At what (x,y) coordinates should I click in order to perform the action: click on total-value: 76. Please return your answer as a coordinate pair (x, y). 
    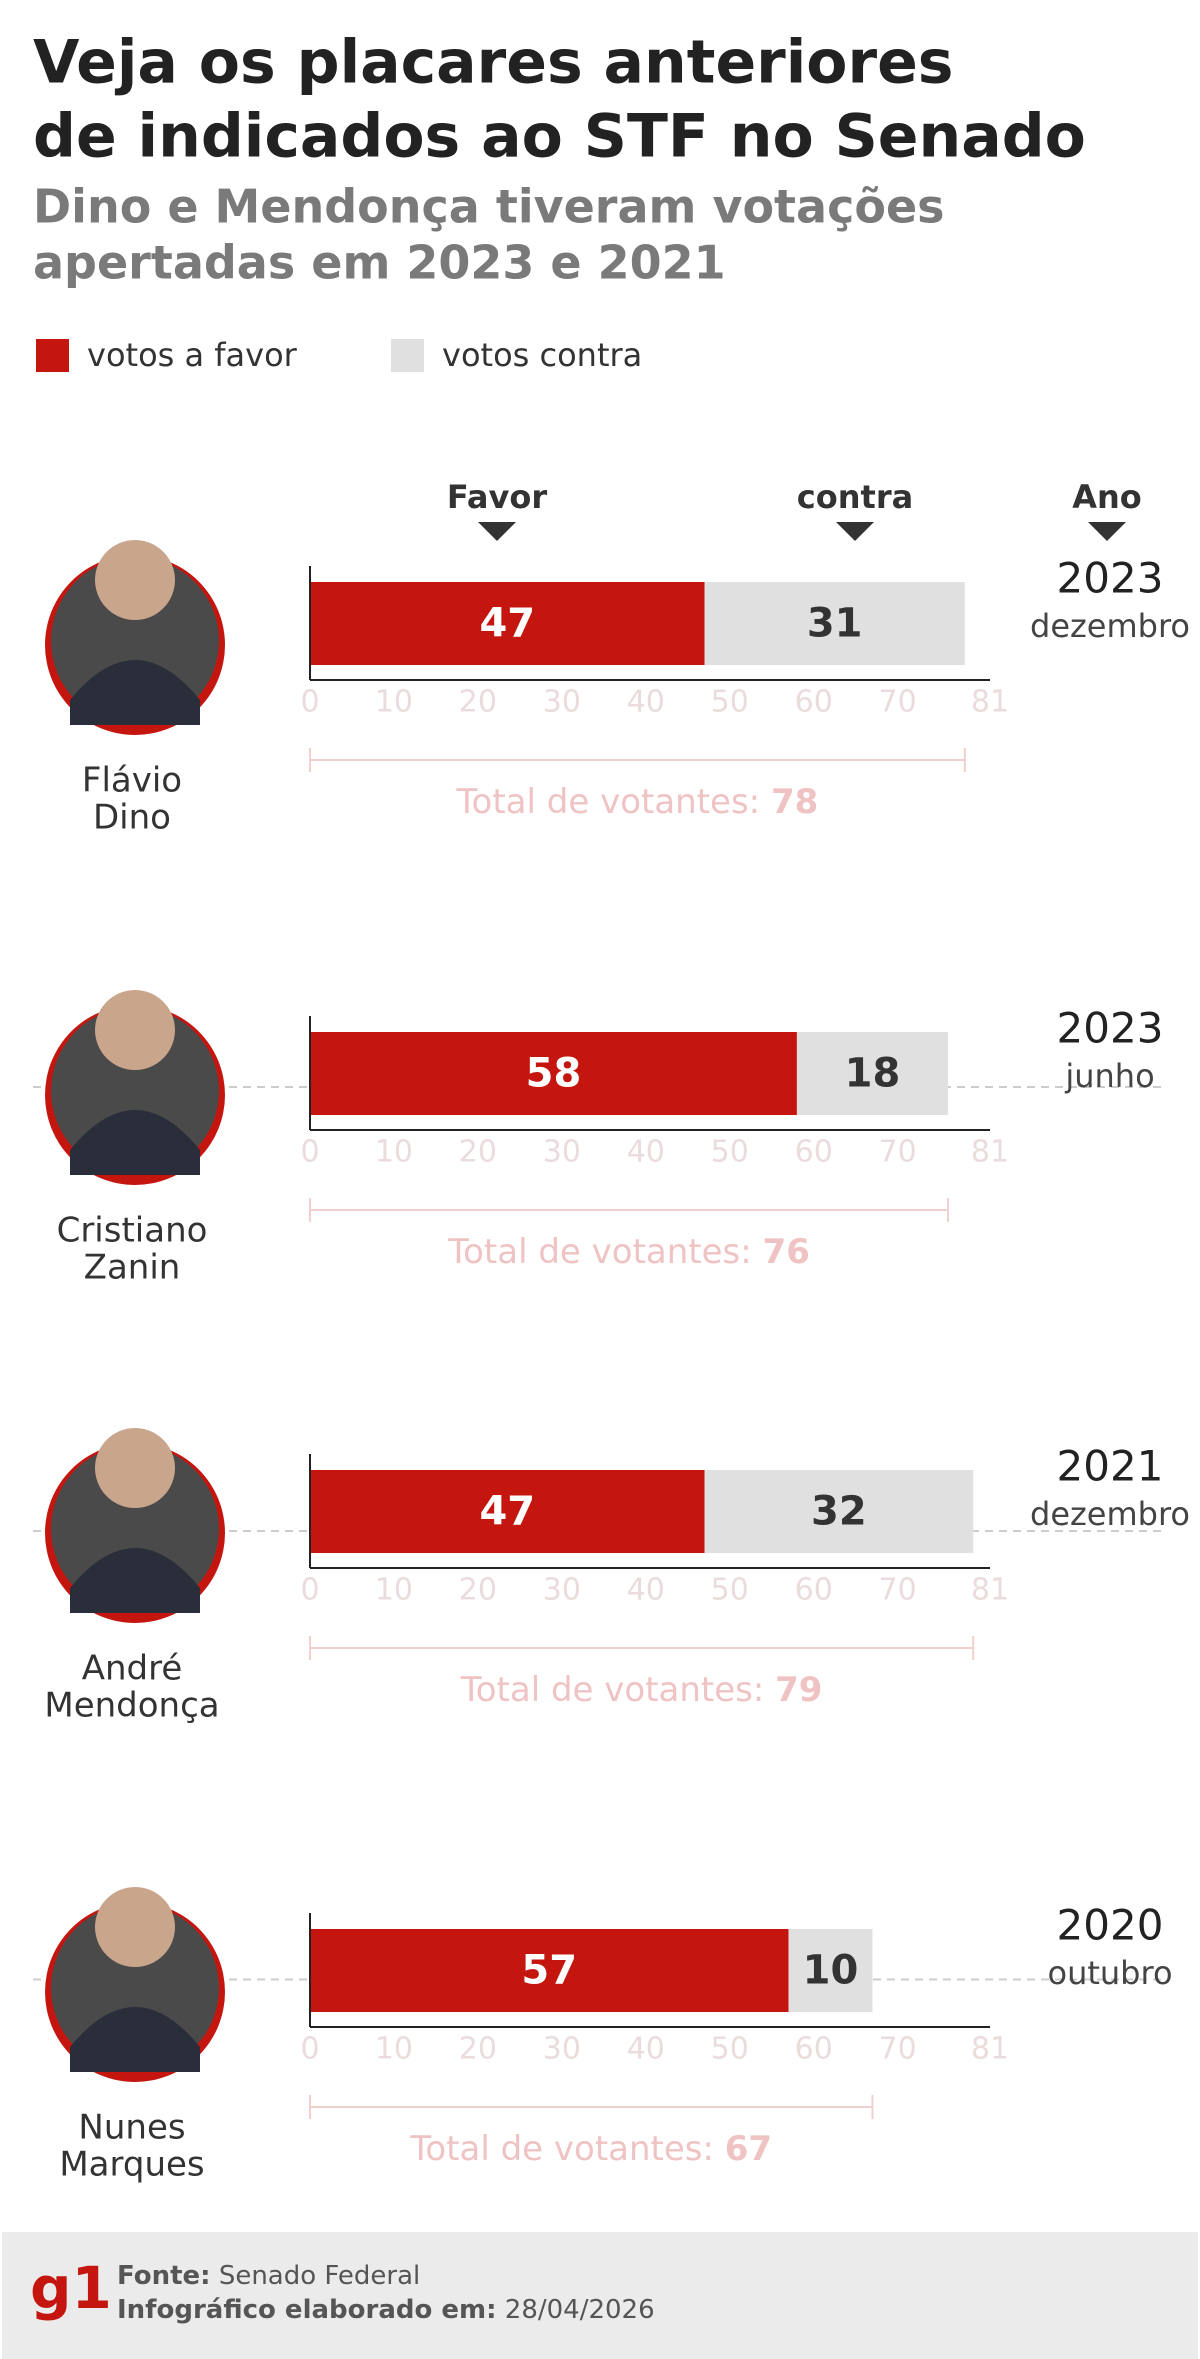
    Looking at the image, I should click on (786, 1252).